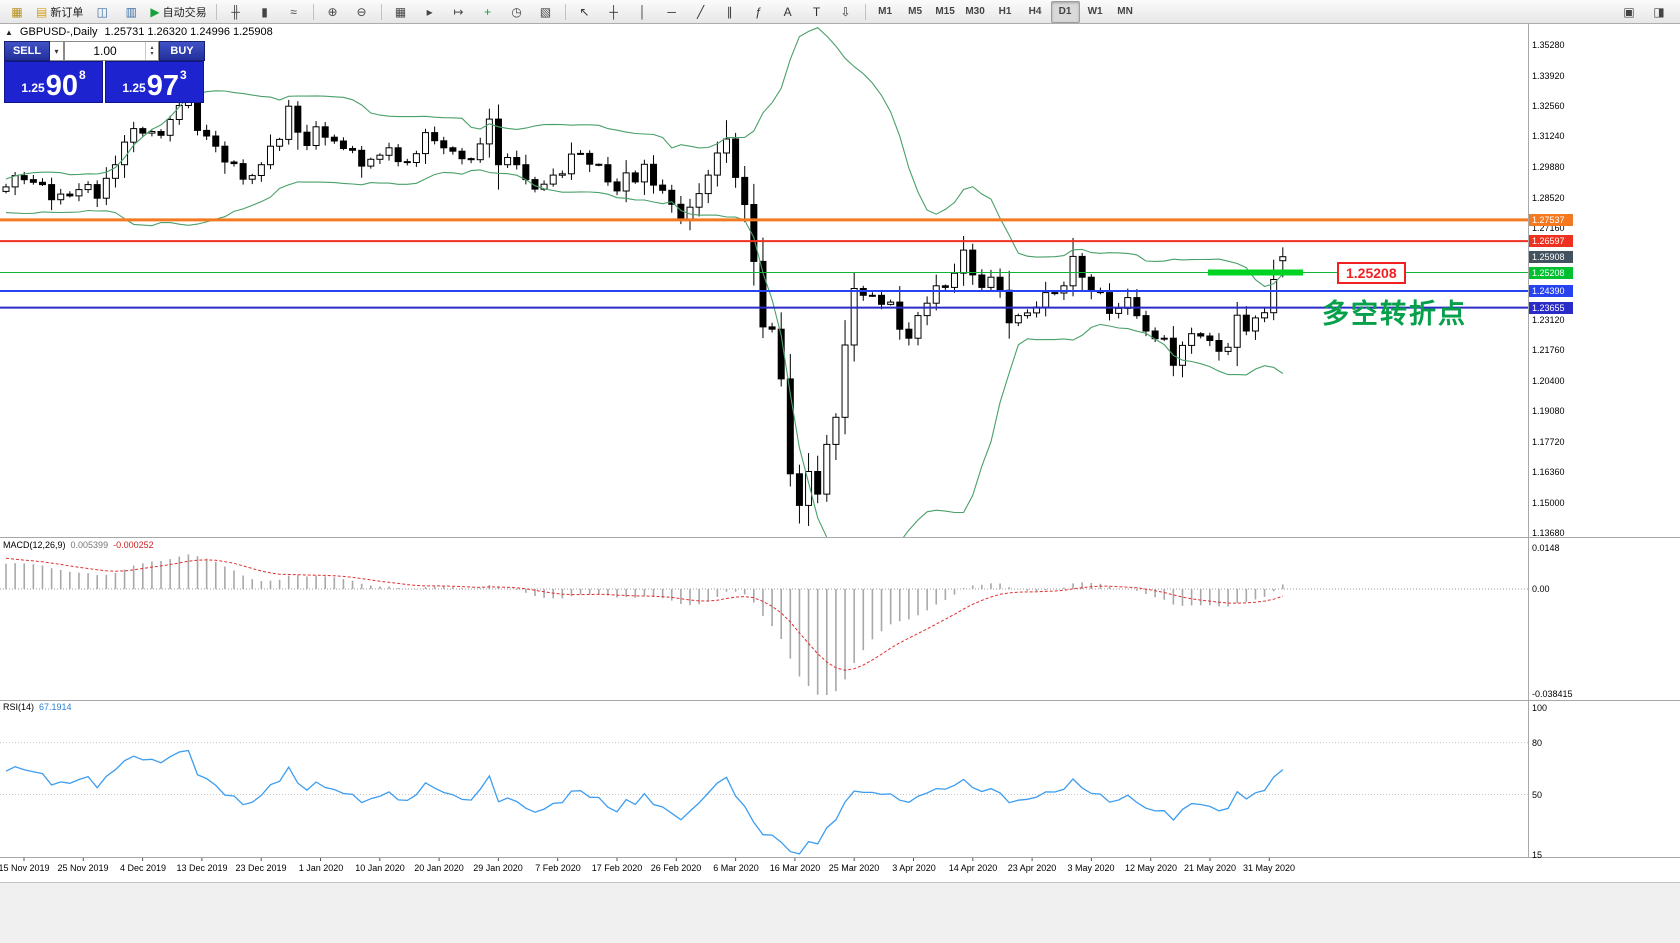 This screenshot has height=943, width=1680. I want to click on strategy-tester-button: ◨, so click(1659, 12).